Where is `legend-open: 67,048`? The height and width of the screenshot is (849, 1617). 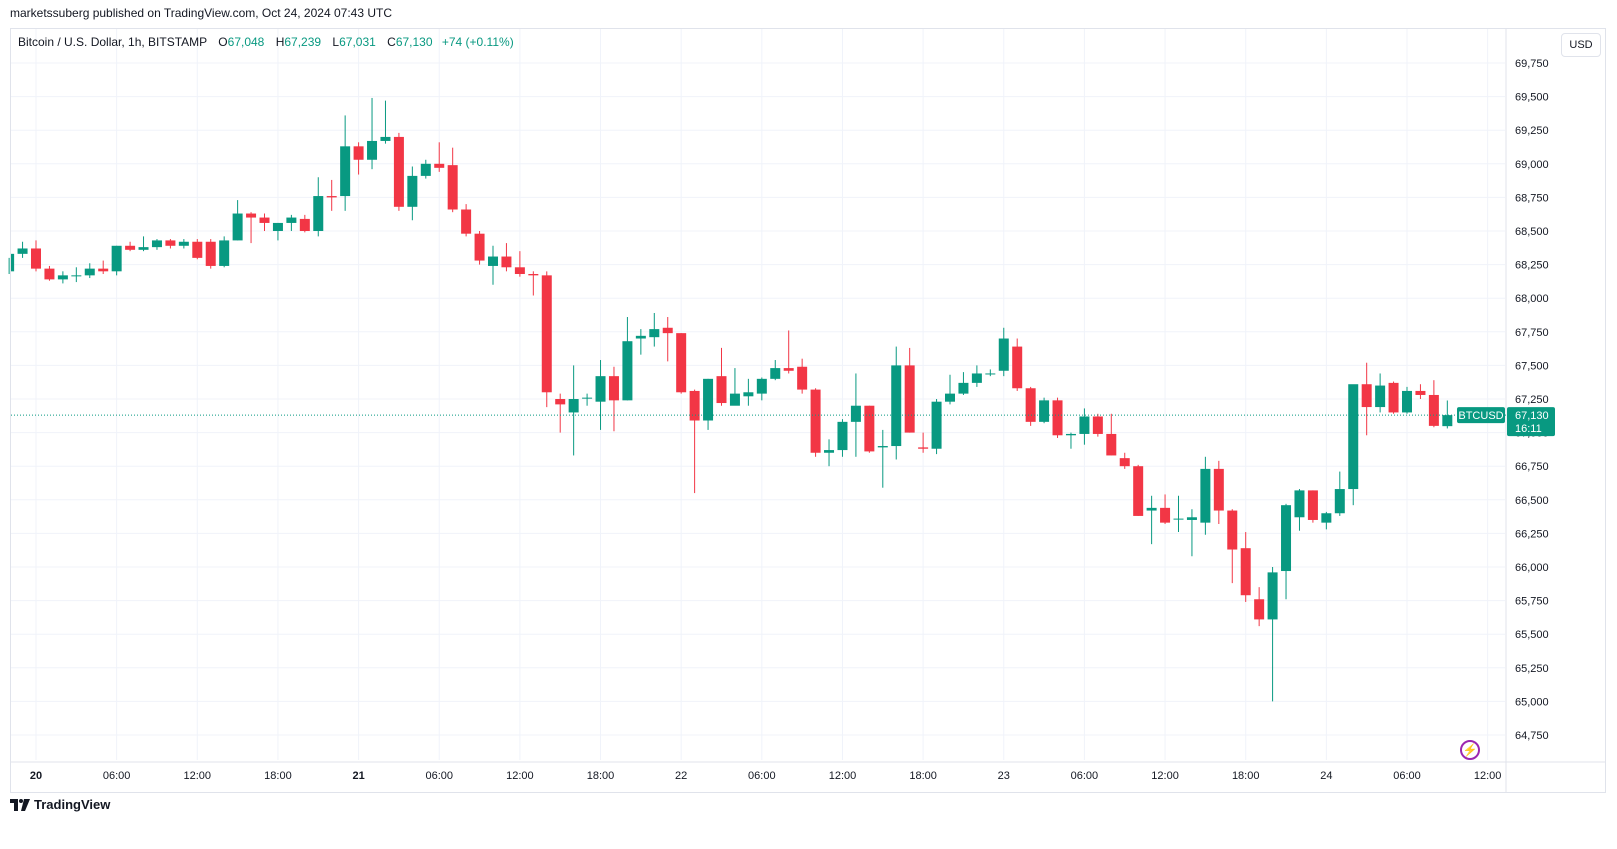 legend-open: 67,048 is located at coordinates (246, 42).